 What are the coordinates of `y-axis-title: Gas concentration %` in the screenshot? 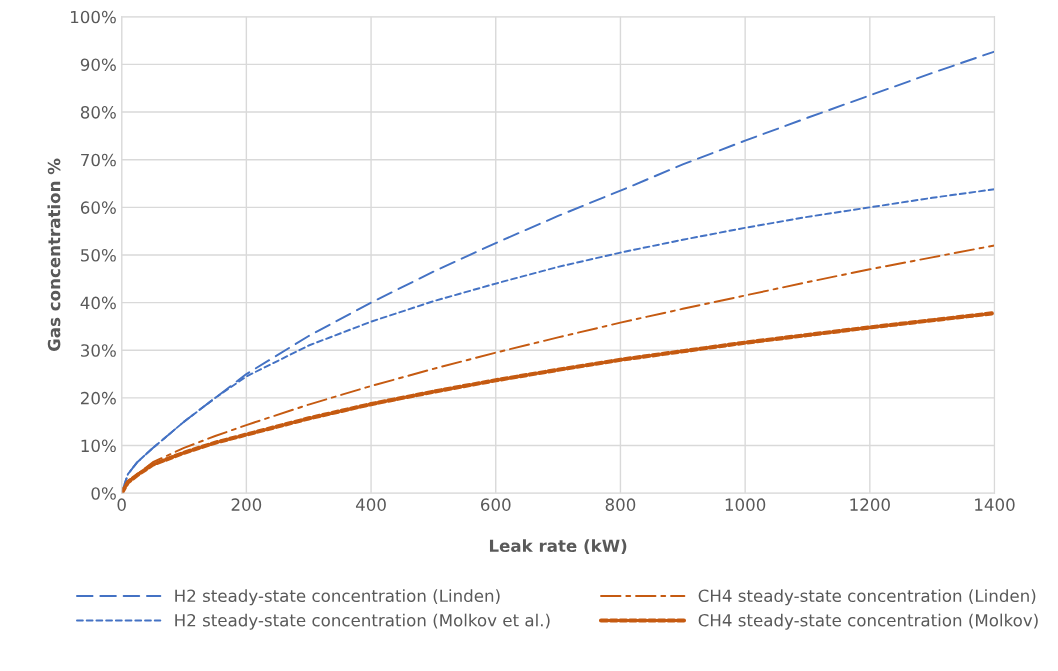 It's located at (54, 255).